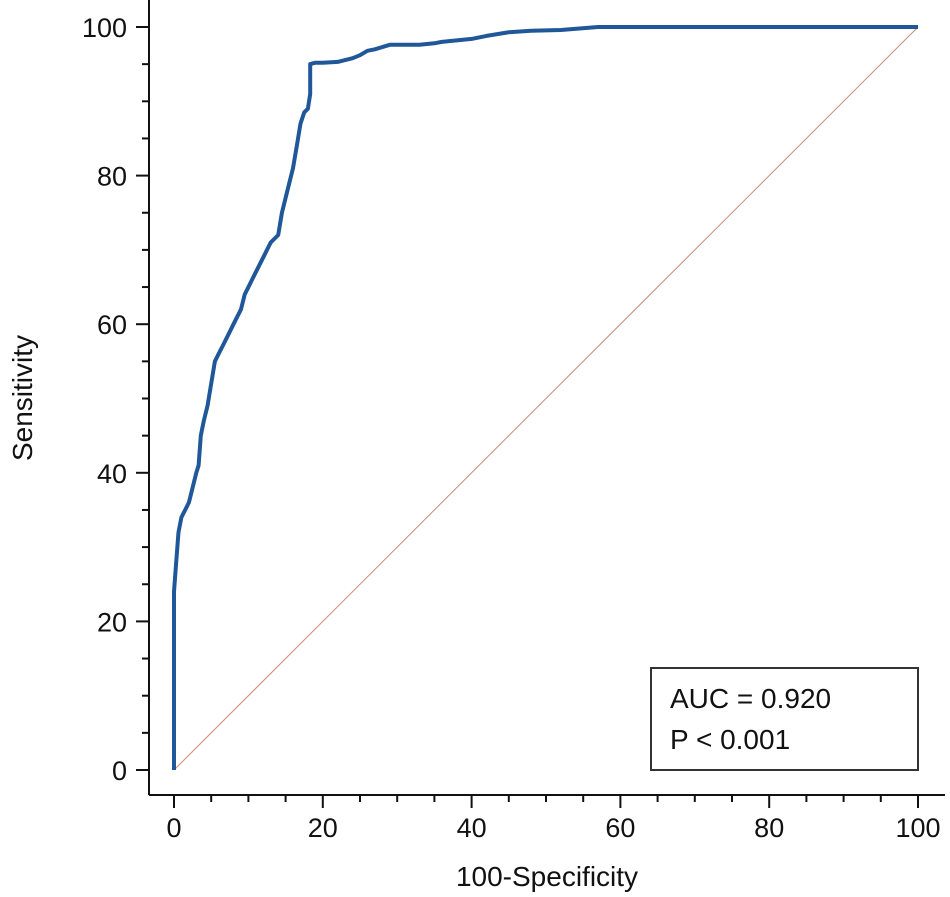 Image resolution: width=950 pixels, height=897 pixels. Describe the element at coordinates (769, 828) in the screenshot. I see `x-tick-label: 80` at that location.